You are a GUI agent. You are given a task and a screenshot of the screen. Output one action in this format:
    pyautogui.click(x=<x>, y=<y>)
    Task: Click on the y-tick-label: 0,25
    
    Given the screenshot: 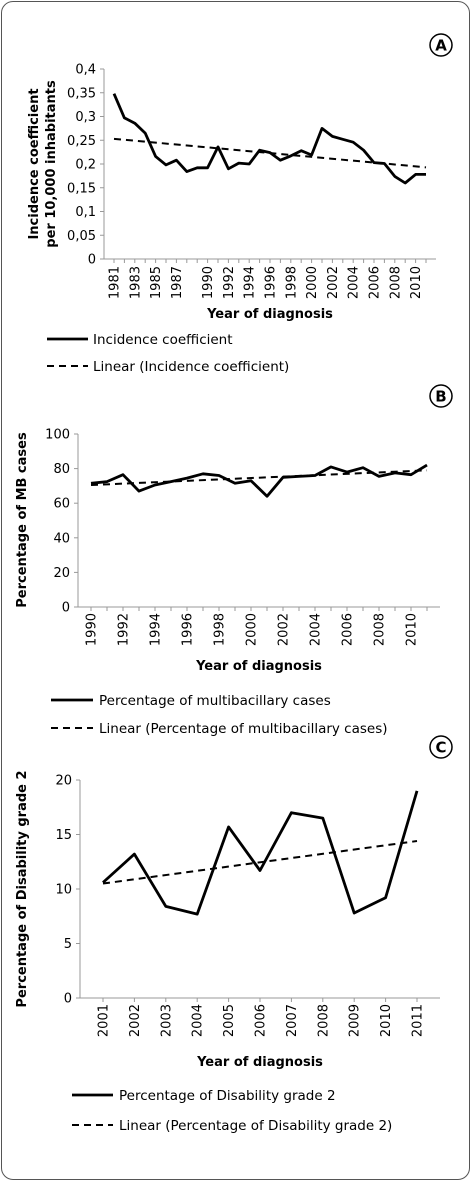 What is the action you would take?
    pyautogui.click(x=81, y=141)
    